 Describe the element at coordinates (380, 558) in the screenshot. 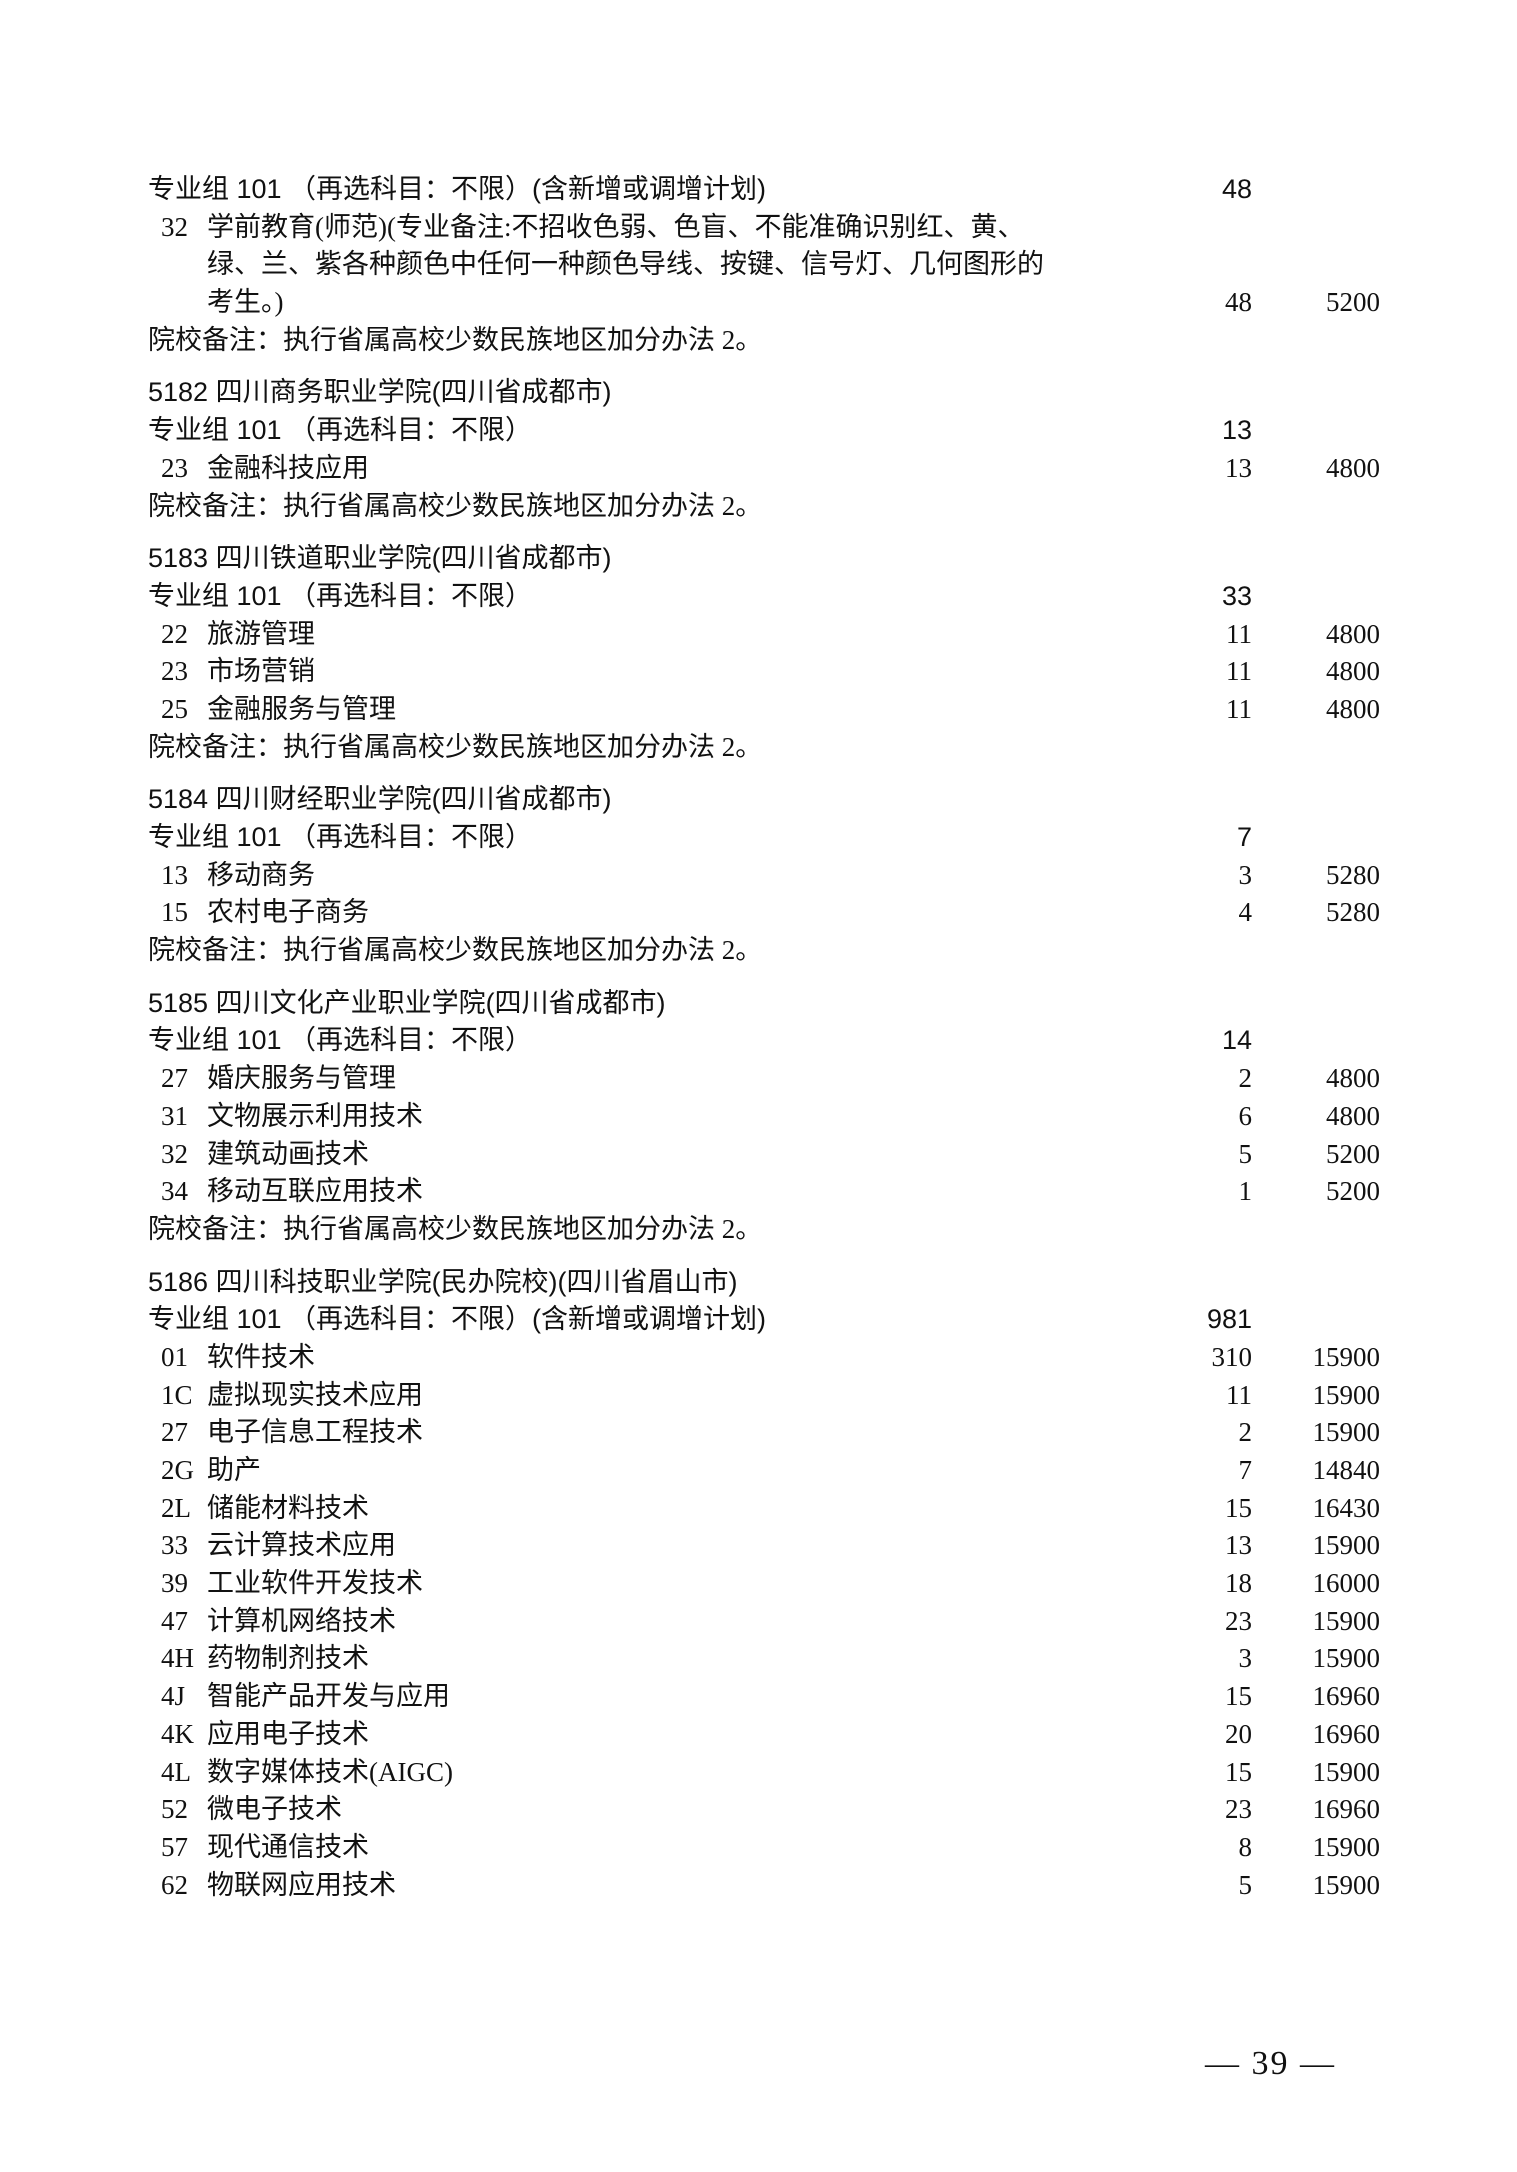

I see `school-header: 5183 四川铁道职业学院(四川省成都市)` at that location.